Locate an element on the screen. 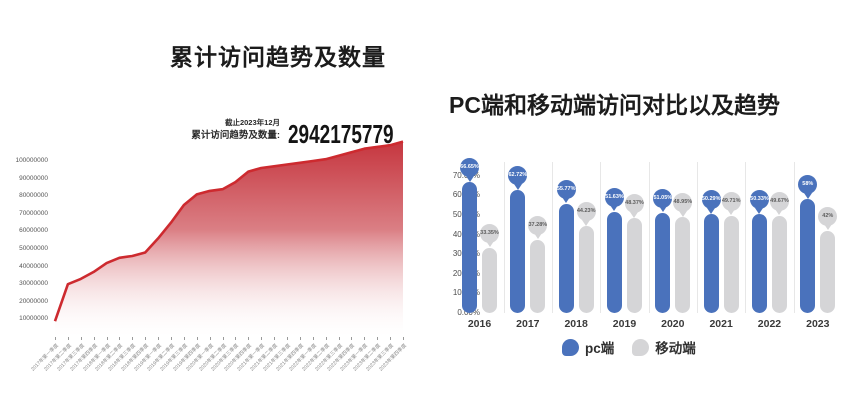 Image resolution: width=852 pixels, height=411 pixels. y-axis-tick-label: 70000000 is located at coordinates (33, 213).